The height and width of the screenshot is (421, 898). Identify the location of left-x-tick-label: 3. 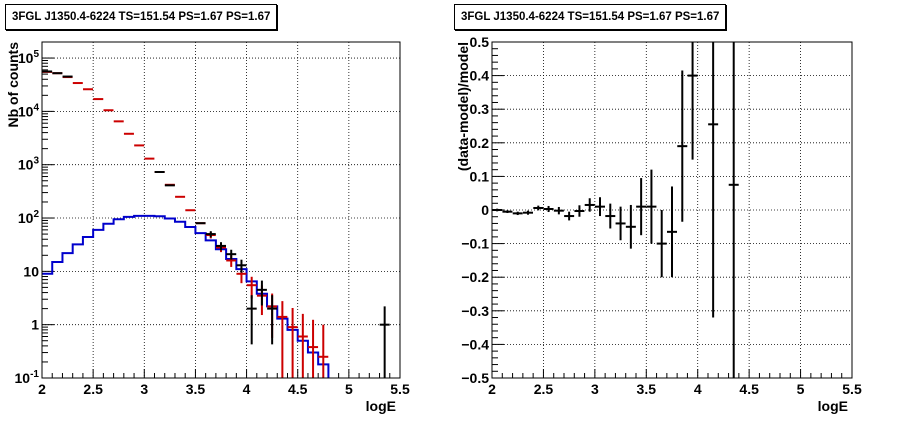
(144, 389).